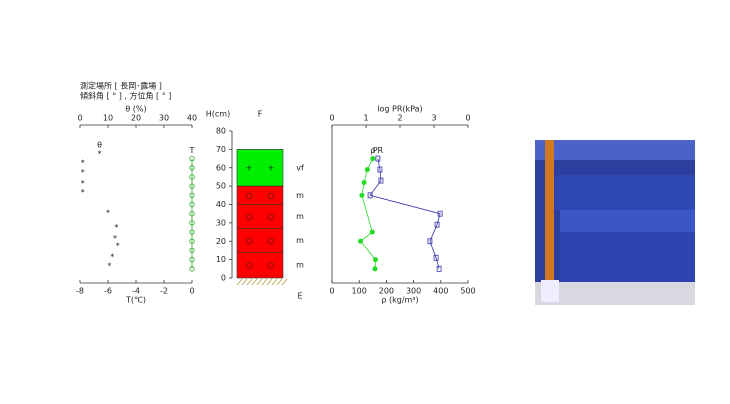 The image size is (730, 404). What do you see at coordinates (135, 109) in the screenshot?
I see `x2-label: θ (%)` at bounding box center [135, 109].